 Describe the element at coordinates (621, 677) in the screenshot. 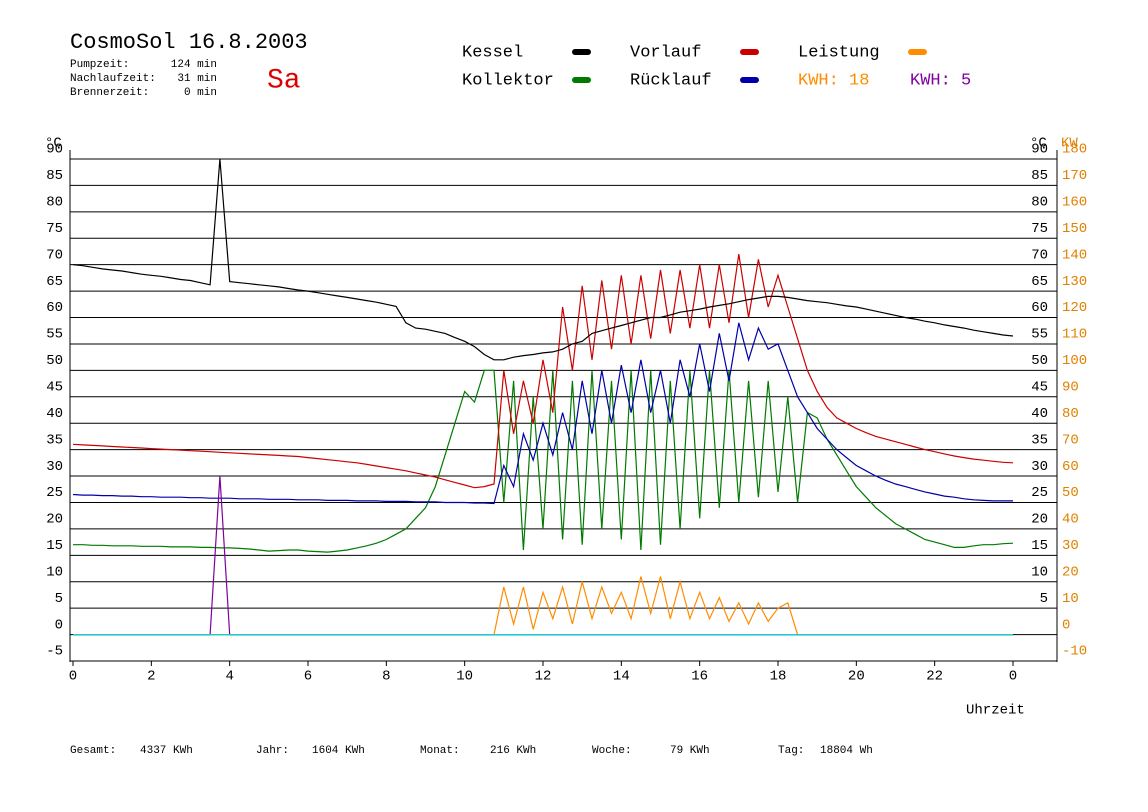

I see `x-tick-label: 14` at that location.